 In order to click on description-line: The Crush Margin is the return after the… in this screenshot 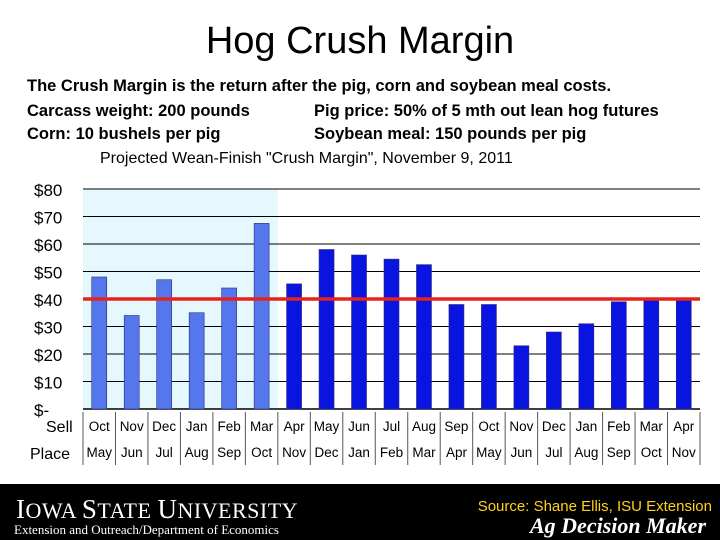, I will do `click(319, 86)`.